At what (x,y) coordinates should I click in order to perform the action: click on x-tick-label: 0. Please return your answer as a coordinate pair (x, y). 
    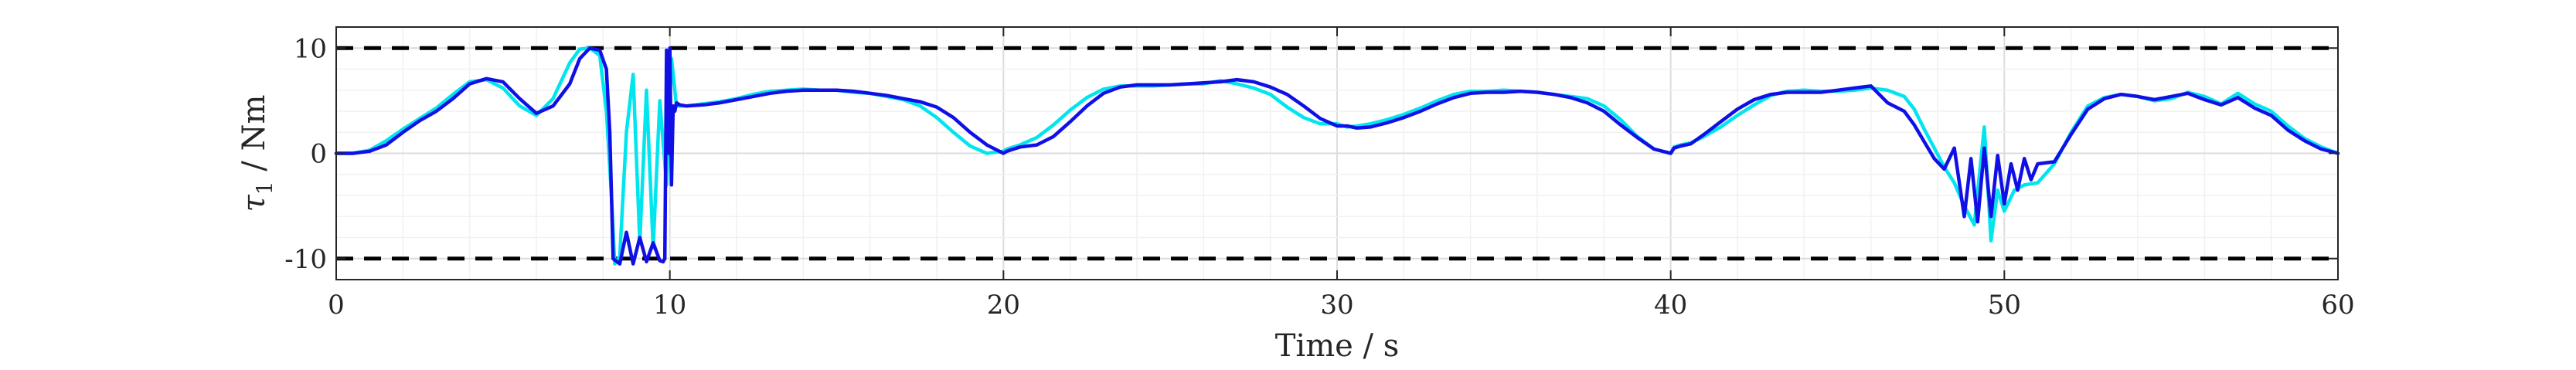
    Looking at the image, I should click on (336, 306).